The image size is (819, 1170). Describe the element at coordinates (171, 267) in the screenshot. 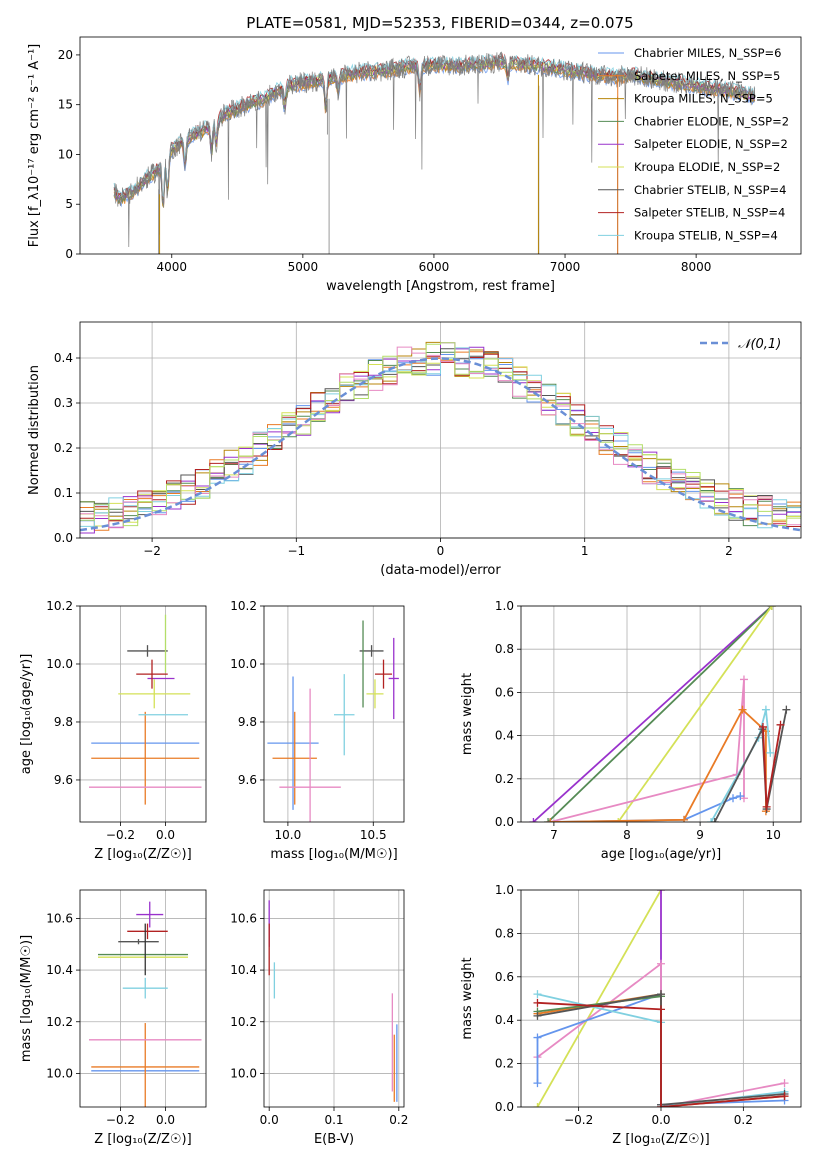

I see `x-tick-label: 4000` at that location.